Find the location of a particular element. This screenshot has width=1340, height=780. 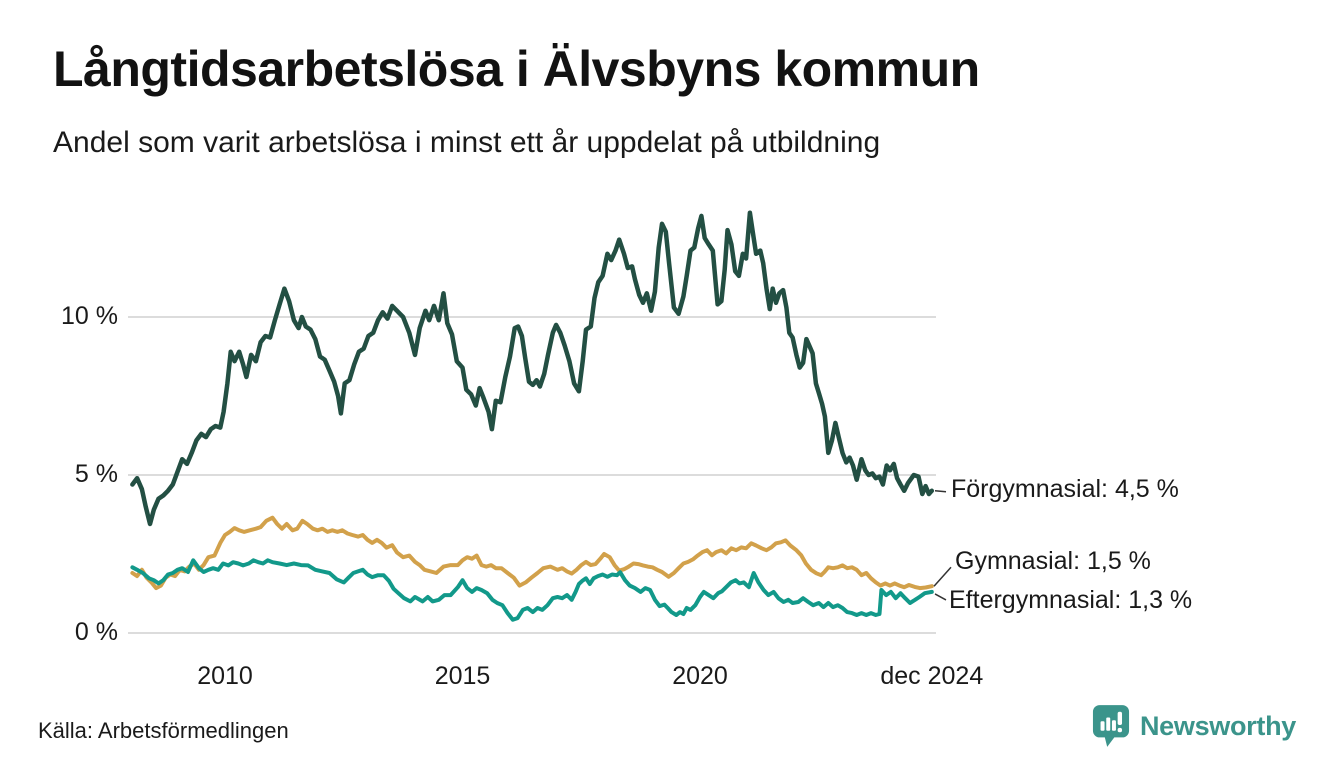

x-axis-tick-2010: 2010 is located at coordinates (225, 676).